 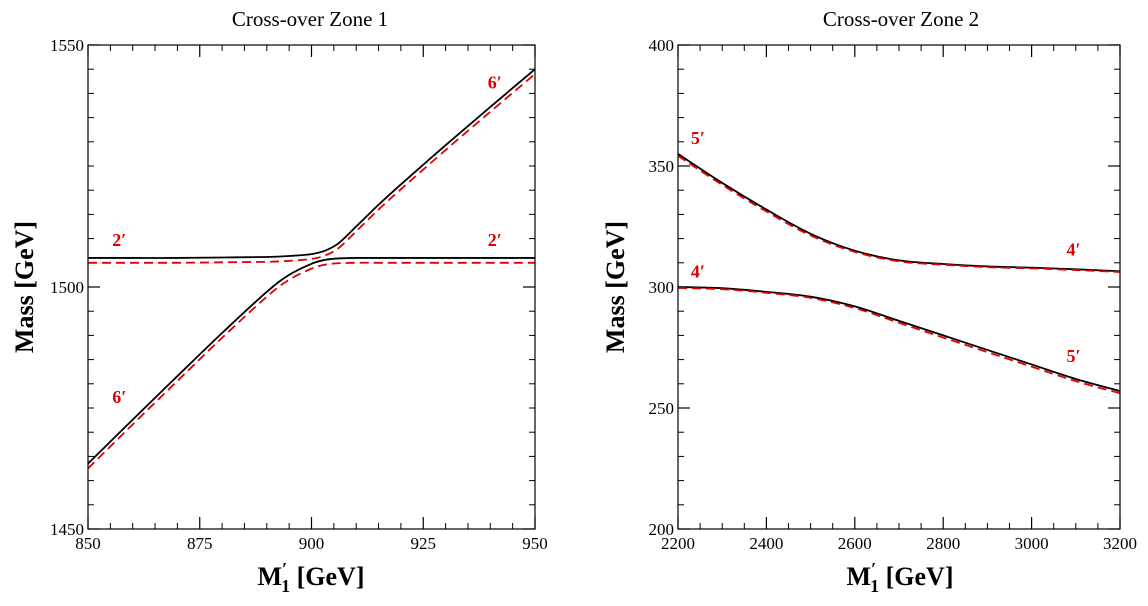 What do you see at coordinates (1032, 543) in the screenshot?
I see `x-tick-label: 3000` at bounding box center [1032, 543].